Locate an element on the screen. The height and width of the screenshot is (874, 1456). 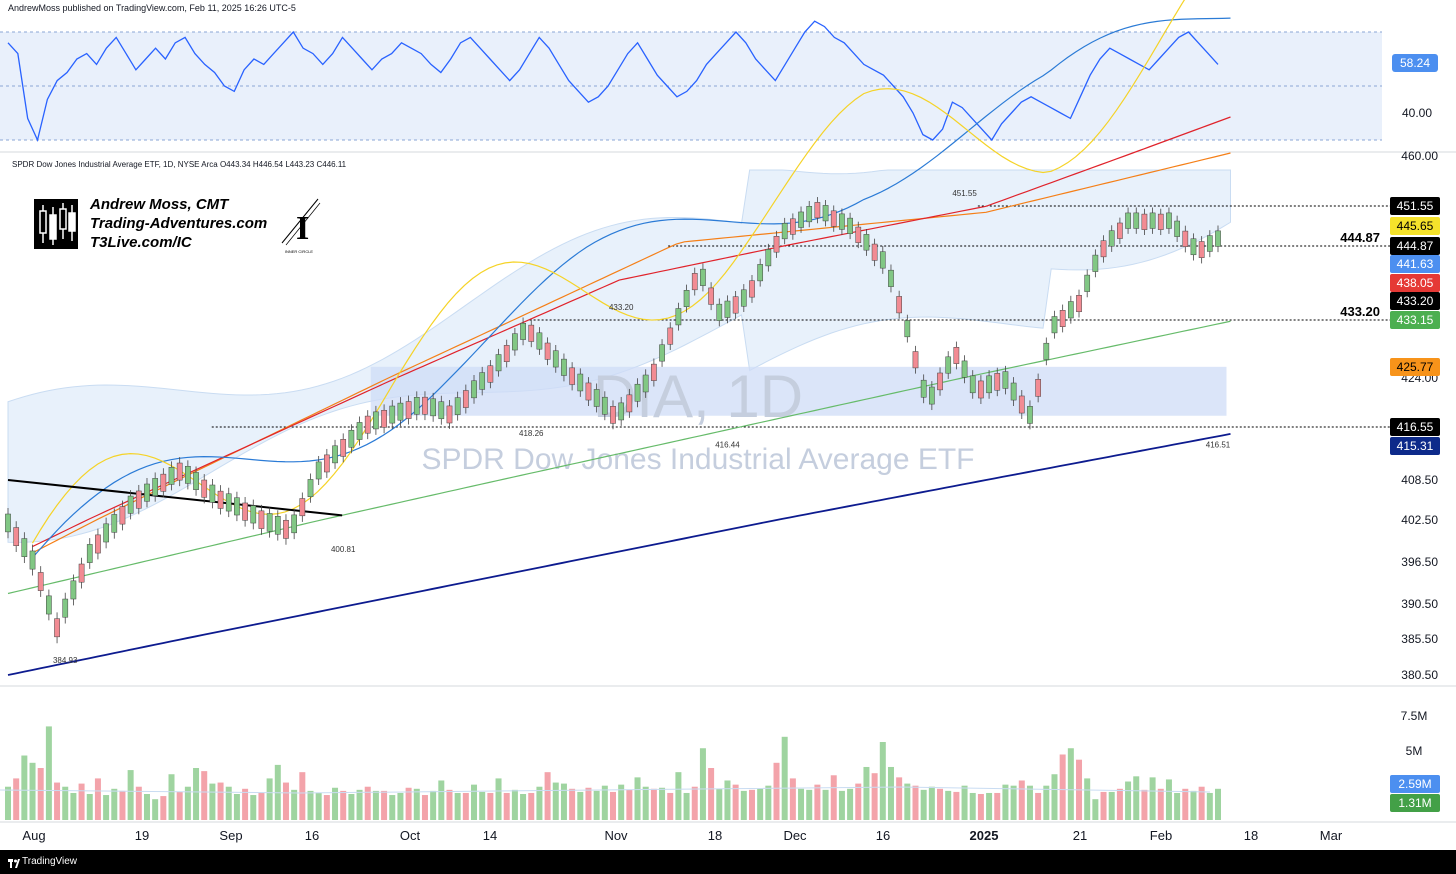
point-annotation: 418.26 is located at coordinates (531, 433).